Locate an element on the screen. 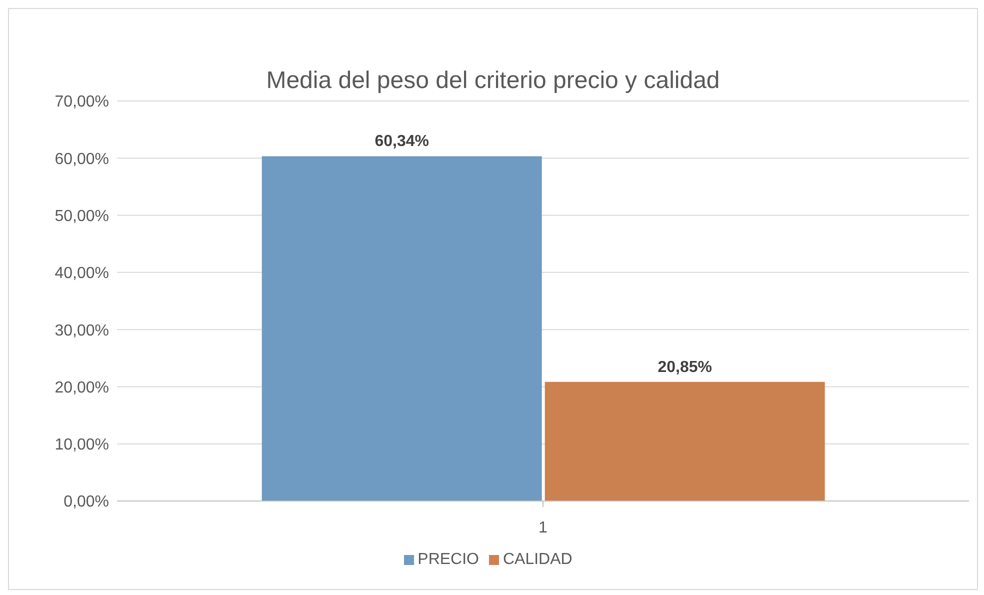  y-tick-label: 40,00% is located at coordinates (81, 273).